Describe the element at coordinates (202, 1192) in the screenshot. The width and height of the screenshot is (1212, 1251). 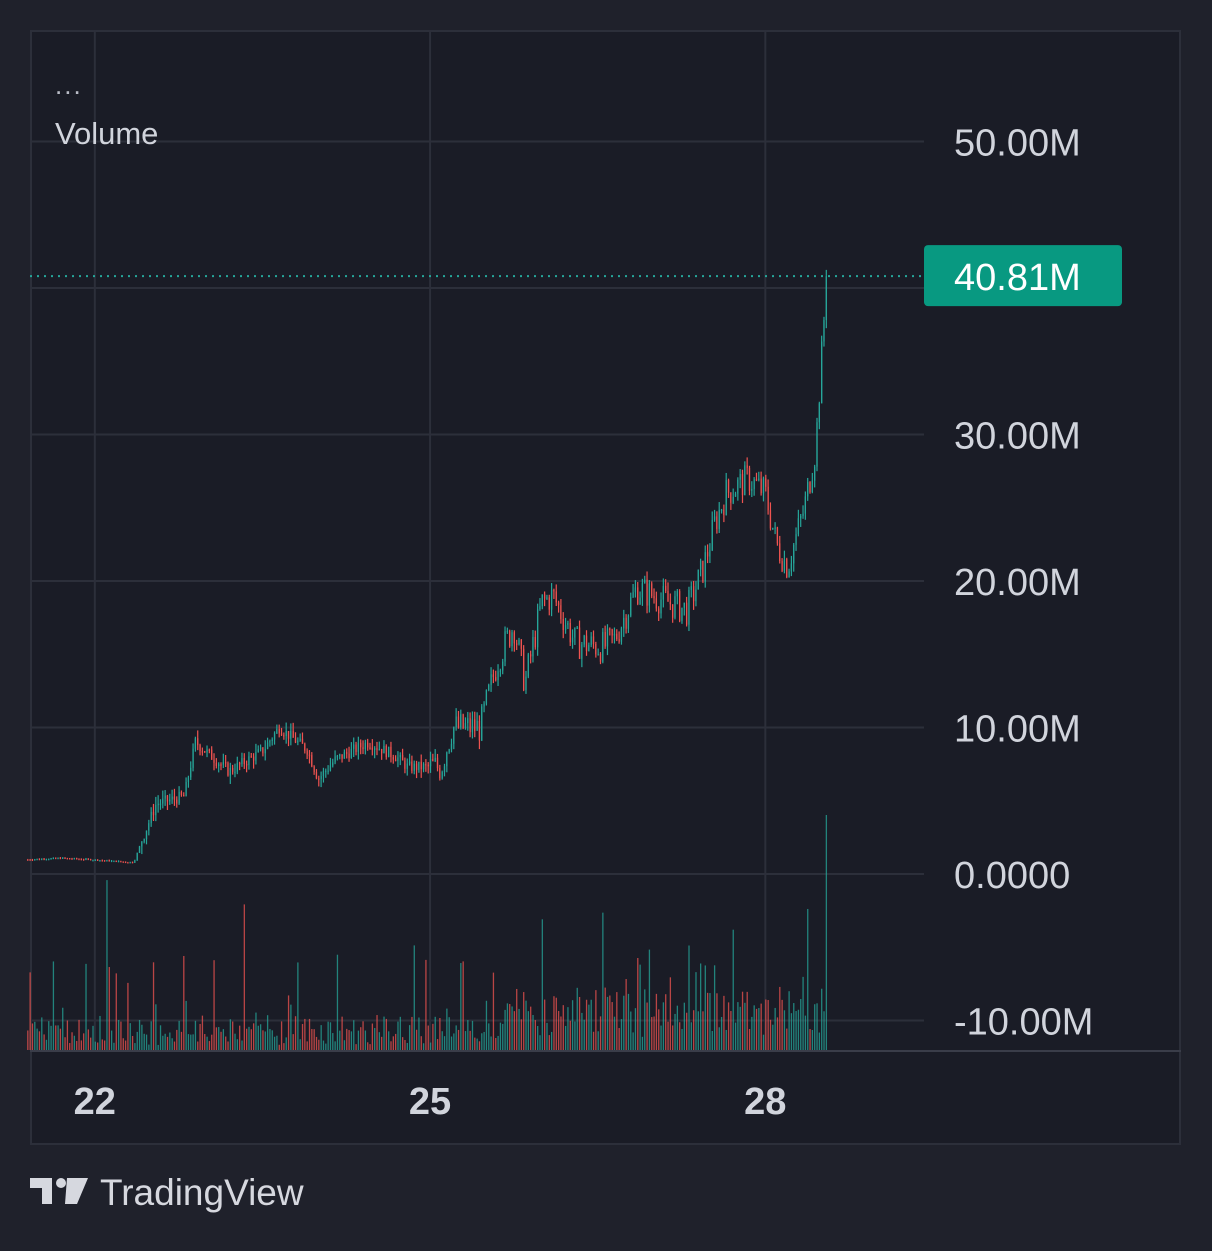
I see `brand-name: TradingView` at that location.